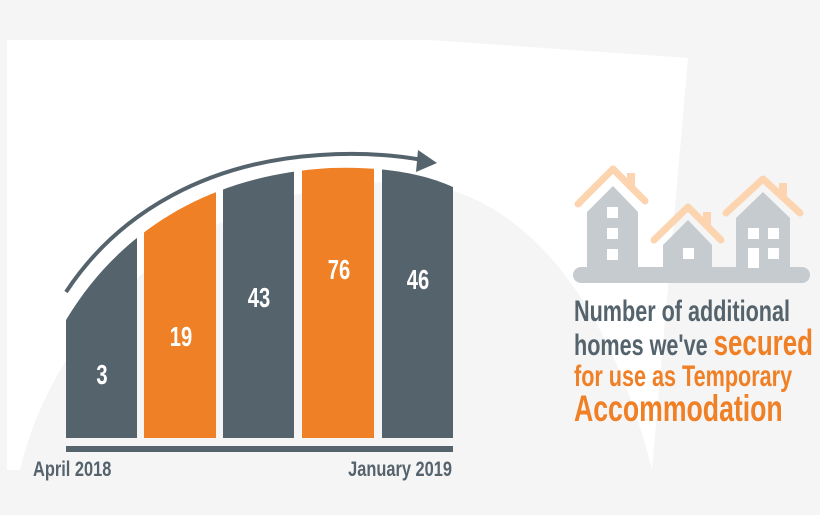 The height and width of the screenshot is (515, 820). What do you see at coordinates (339, 269) in the screenshot?
I see `bar-4-value: 76` at bounding box center [339, 269].